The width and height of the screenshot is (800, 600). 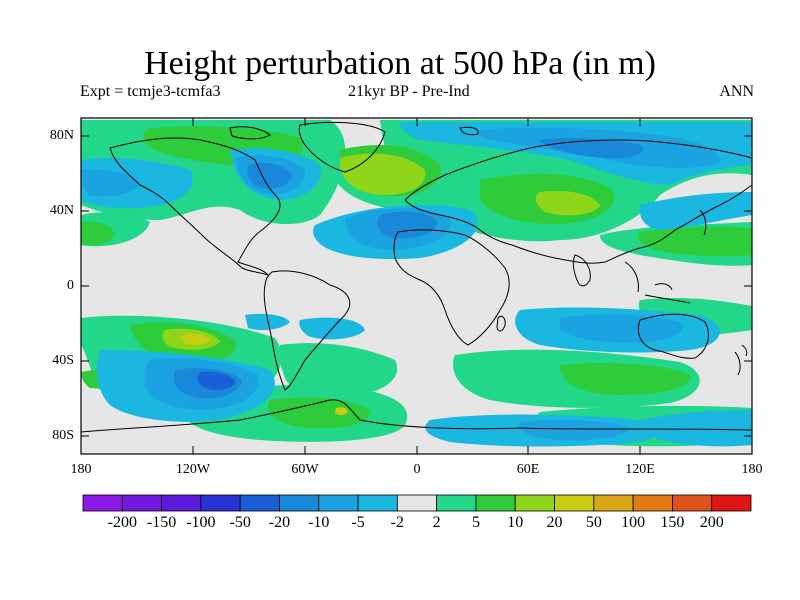 I want to click on season-label: ANN, so click(x=736, y=91).